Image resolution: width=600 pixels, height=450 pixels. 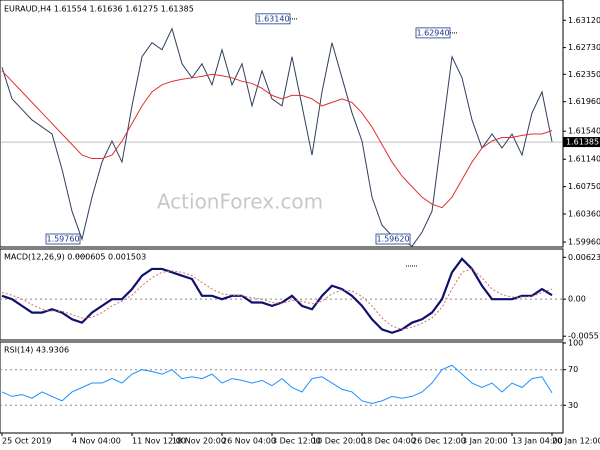 I want to click on watermark: ActionForex.com, so click(x=240, y=202).